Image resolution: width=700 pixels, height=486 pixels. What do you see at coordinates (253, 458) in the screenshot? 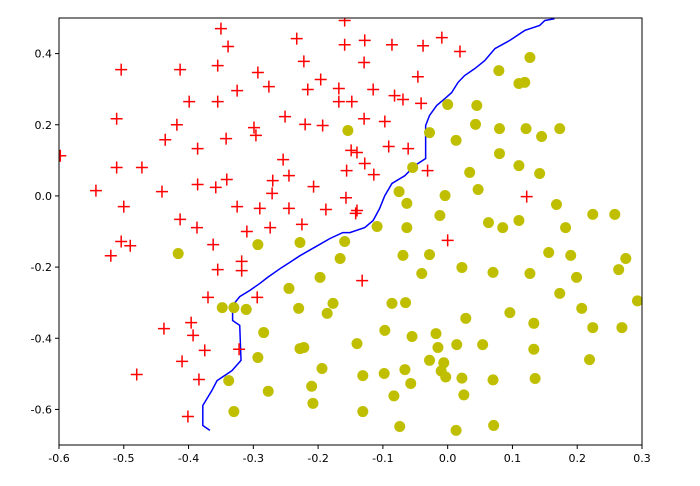
I see `x-tick-label: -0.3` at bounding box center [253, 458].